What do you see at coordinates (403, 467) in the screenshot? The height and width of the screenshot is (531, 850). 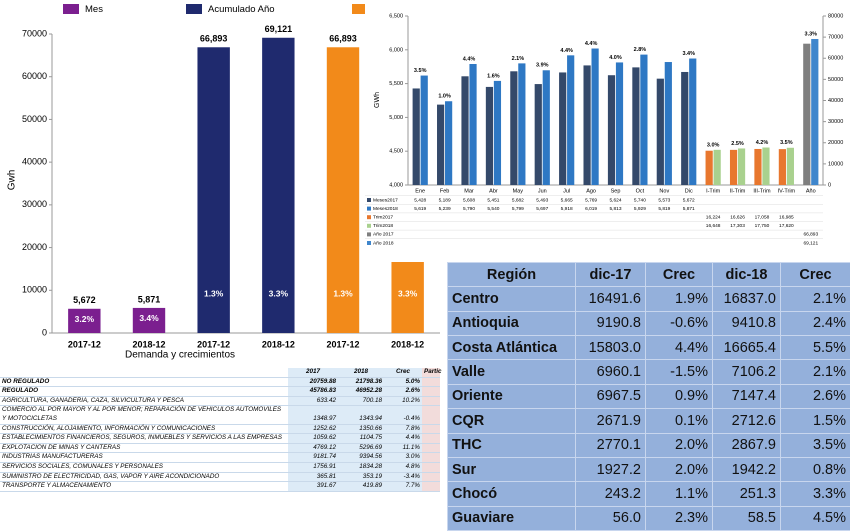 I see `value-cell: 4.8%` at bounding box center [403, 467].